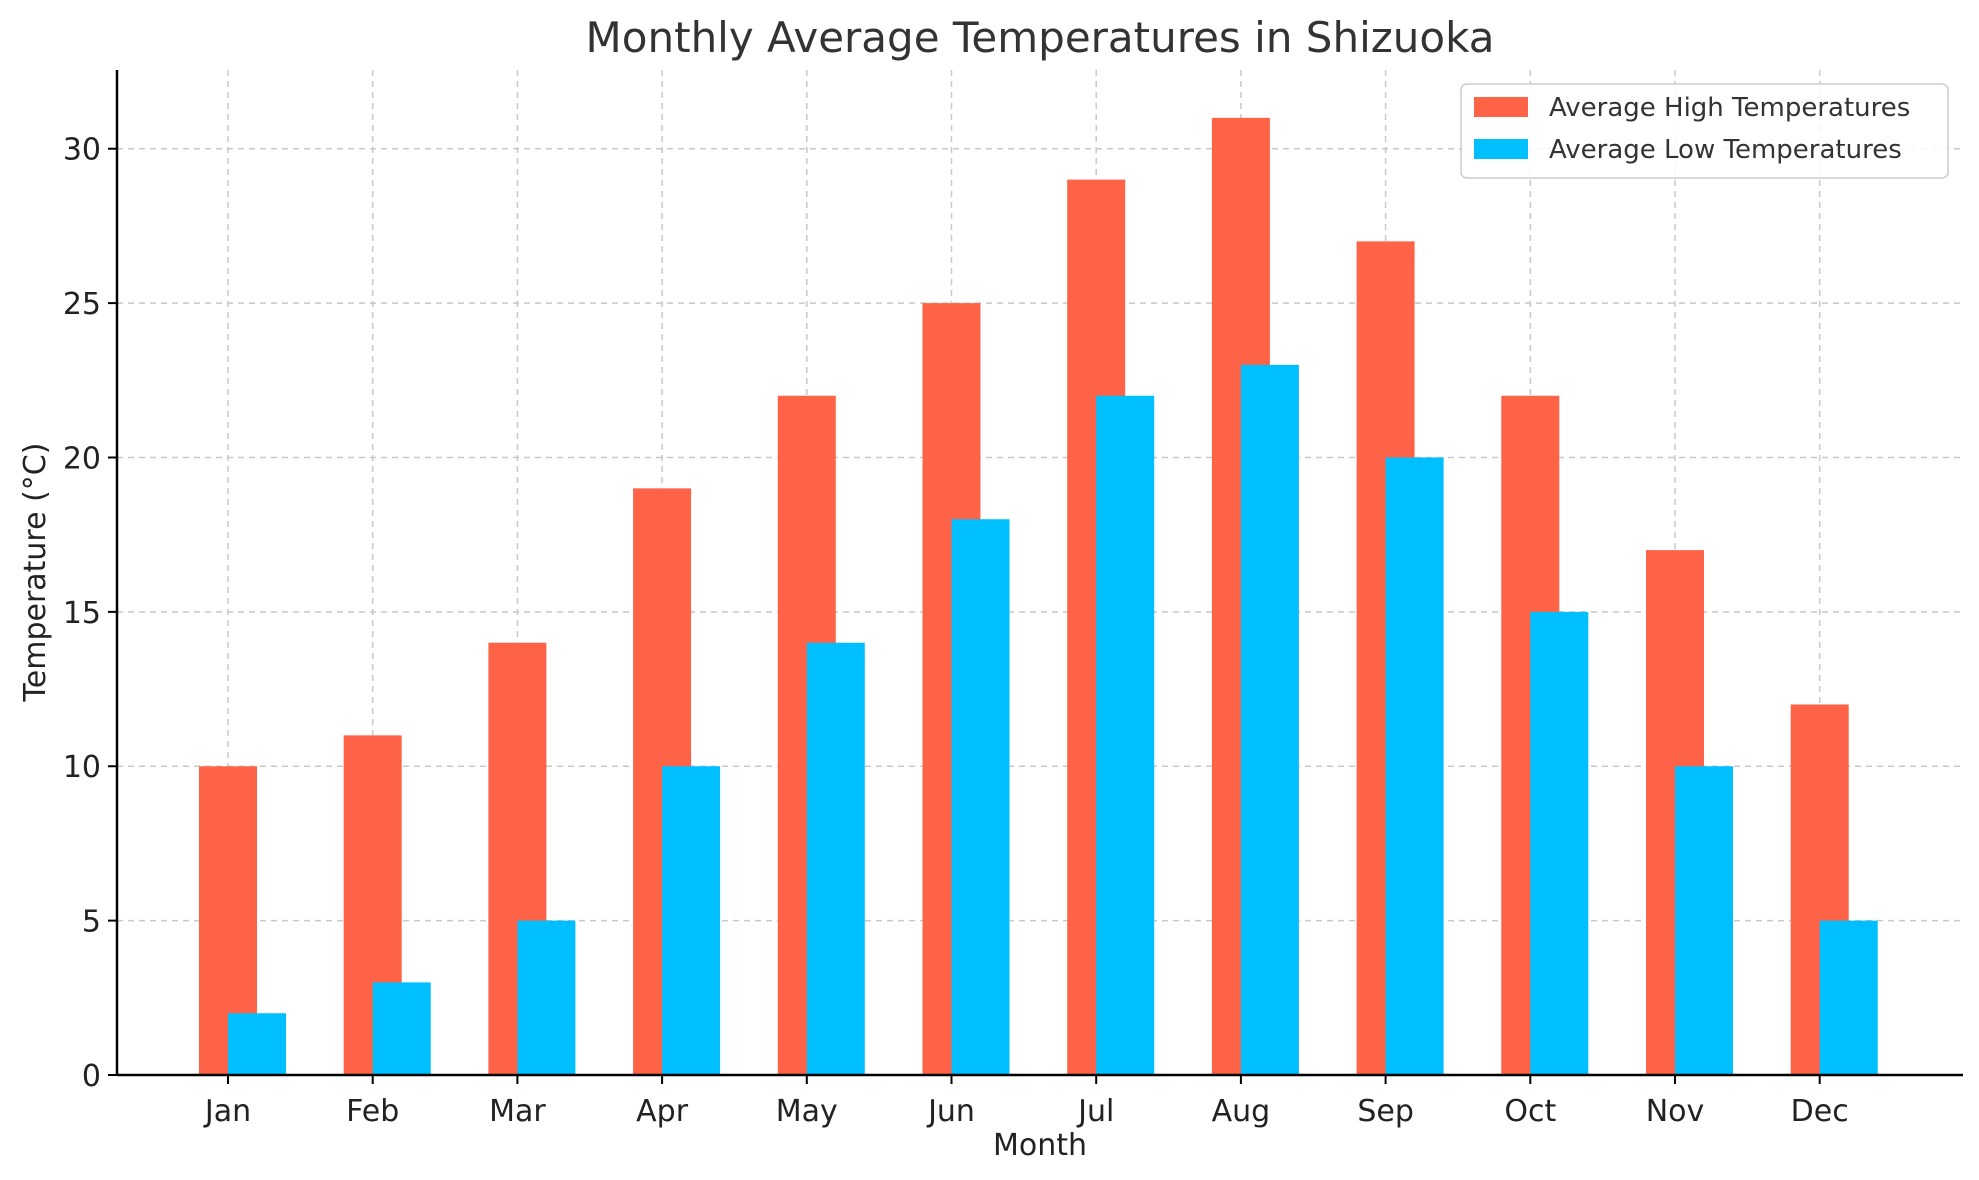  I want to click on x-tick-label-2: Mar, so click(517, 1111).